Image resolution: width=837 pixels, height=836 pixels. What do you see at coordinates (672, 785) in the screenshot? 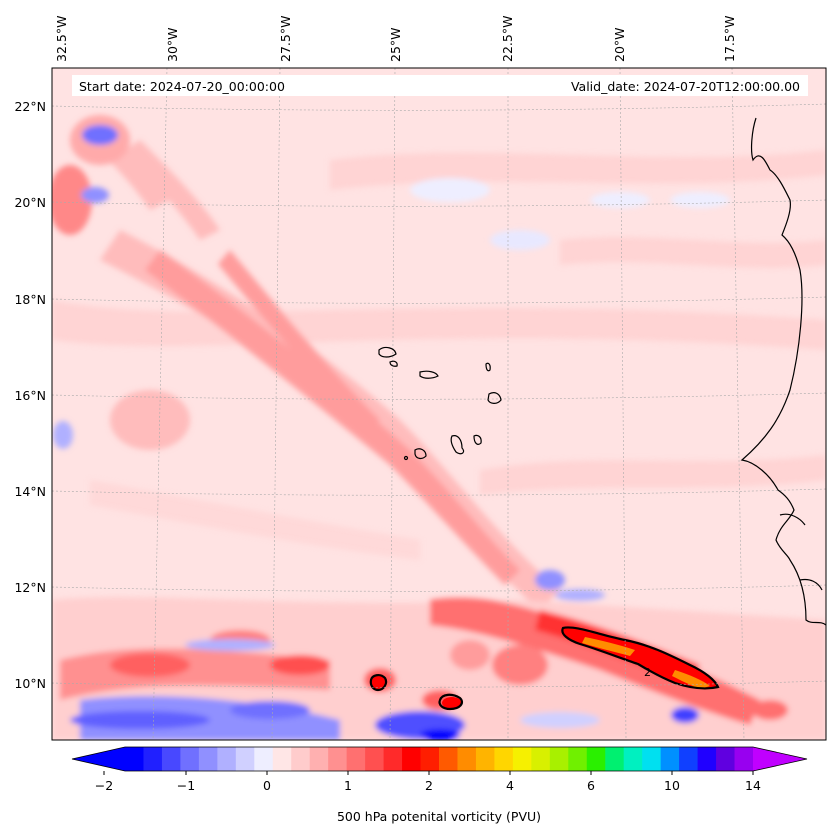
I see `colorbar-tick-label: 10` at bounding box center [672, 785].